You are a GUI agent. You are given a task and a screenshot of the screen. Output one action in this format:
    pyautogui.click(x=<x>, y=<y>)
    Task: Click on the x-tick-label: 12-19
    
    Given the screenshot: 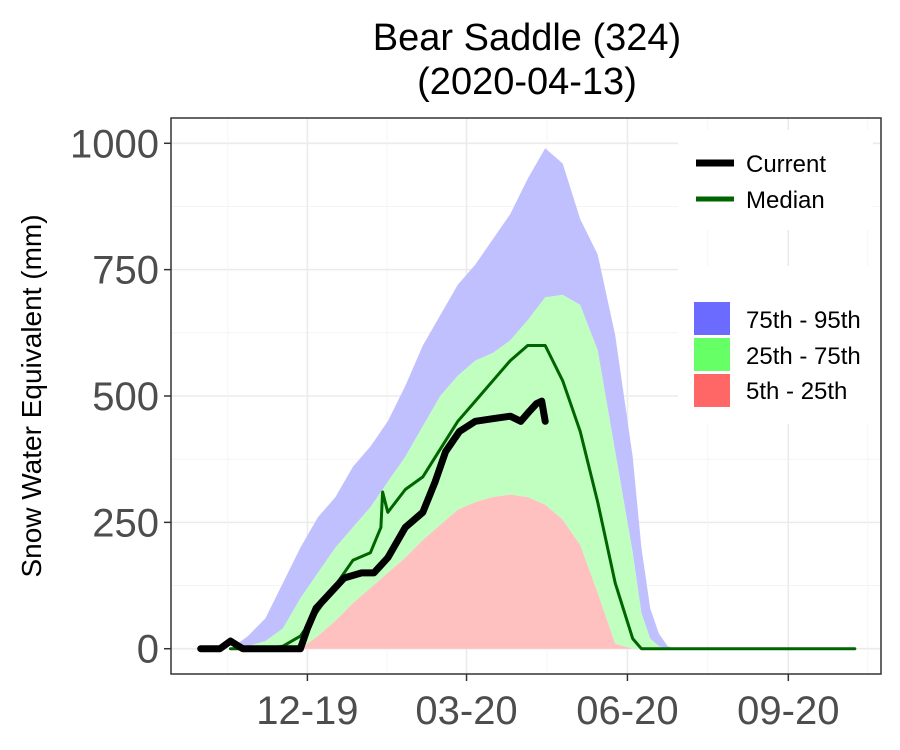 What is the action you would take?
    pyautogui.click(x=307, y=711)
    